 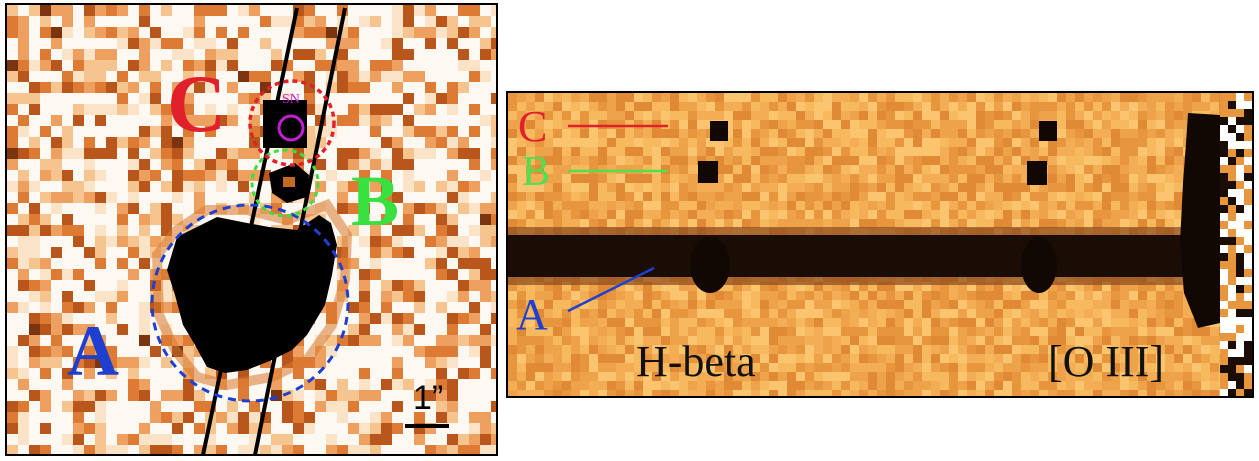 I want to click on slit-line-left, so click(x=250, y=230).